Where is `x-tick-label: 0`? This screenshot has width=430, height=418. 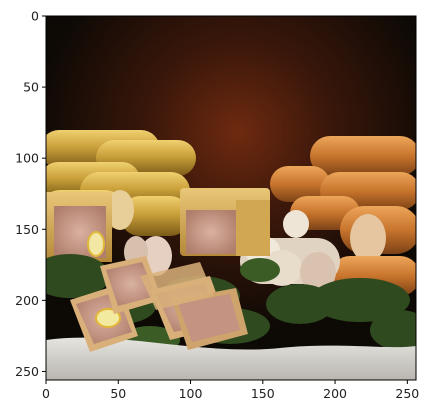 x-tick-label: 0 is located at coordinates (46, 393).